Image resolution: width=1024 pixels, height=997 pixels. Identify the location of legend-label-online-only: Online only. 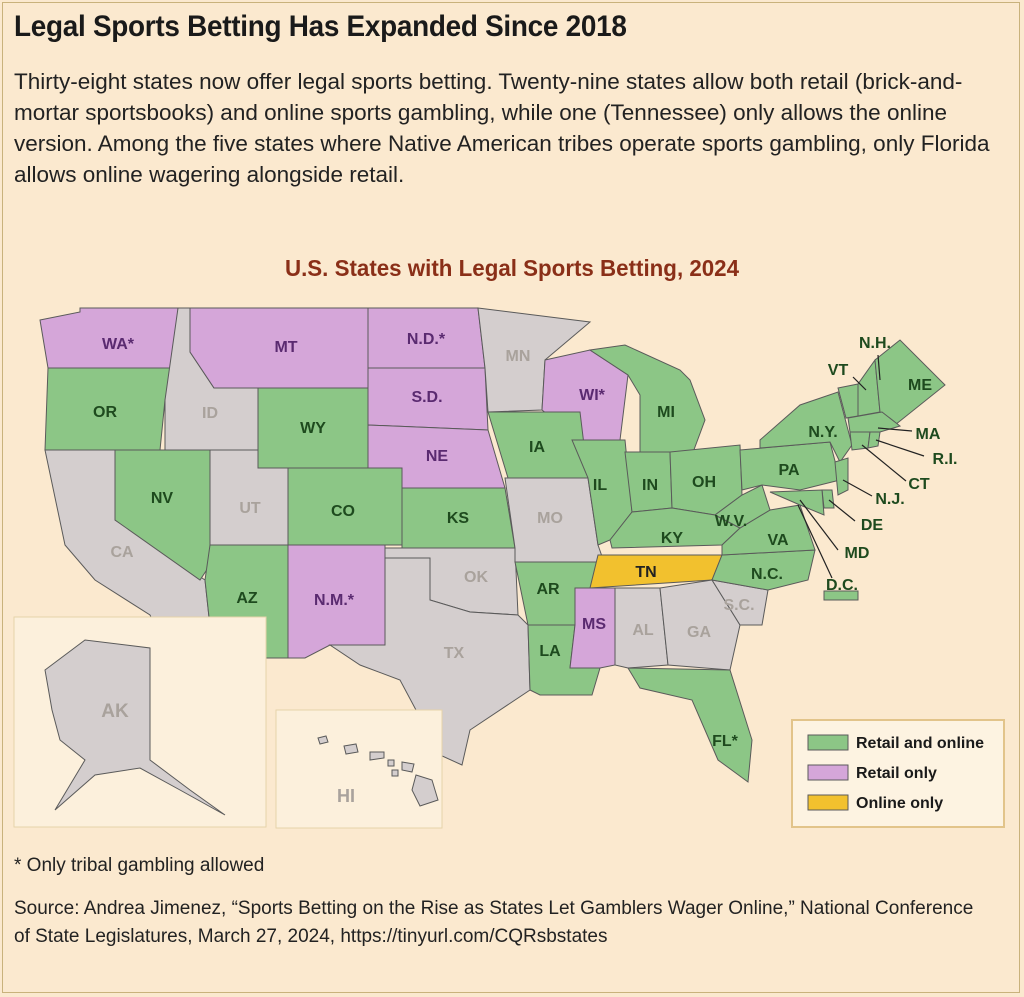
(899, 803).